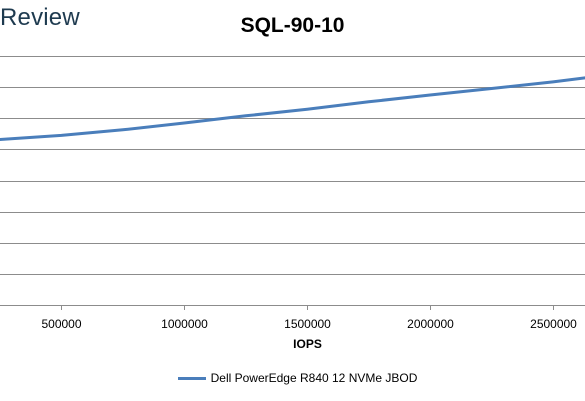  What do you see at coordinates (430, 324) in the screenshot?
I see `x-tick-label-4: 2000000` at bounding box center [430, 324].